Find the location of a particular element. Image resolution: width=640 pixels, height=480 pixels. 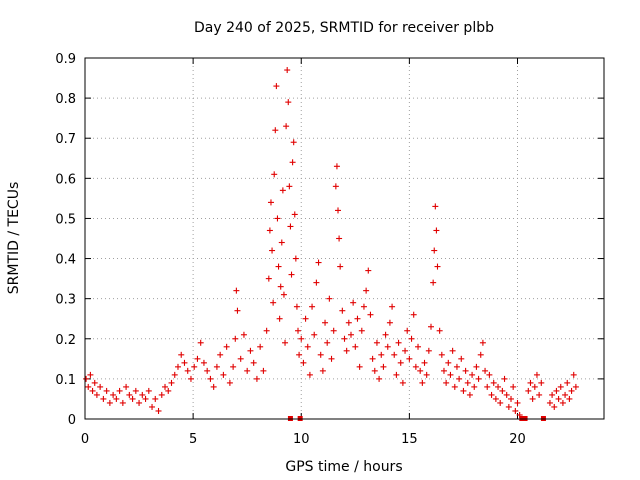

x-tick-label: 10 is located at coordinates (301, 439).